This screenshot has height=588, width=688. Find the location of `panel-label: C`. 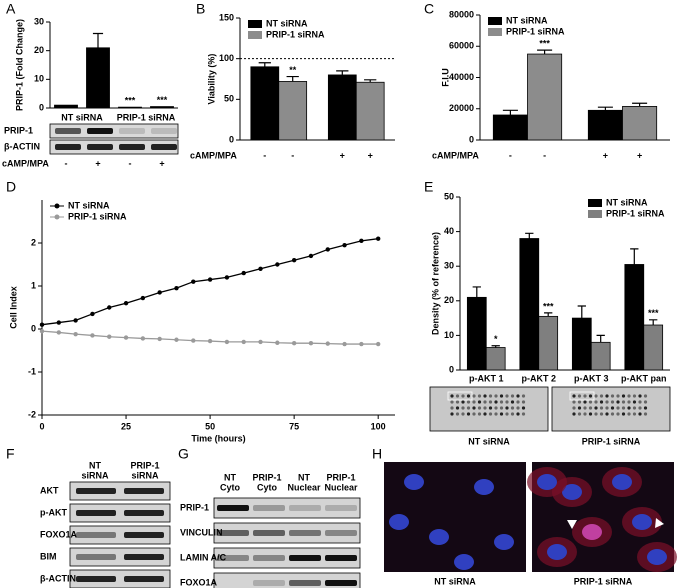

panel-label: C is located at coordinates (429, 9).